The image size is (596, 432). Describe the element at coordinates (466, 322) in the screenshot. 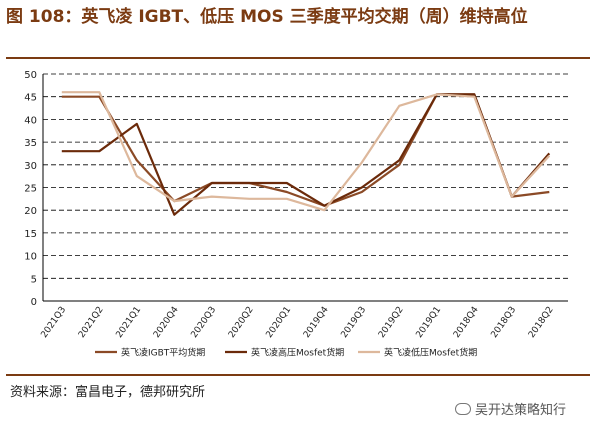

I see `x-tick-label: 2018Q4` at that location.